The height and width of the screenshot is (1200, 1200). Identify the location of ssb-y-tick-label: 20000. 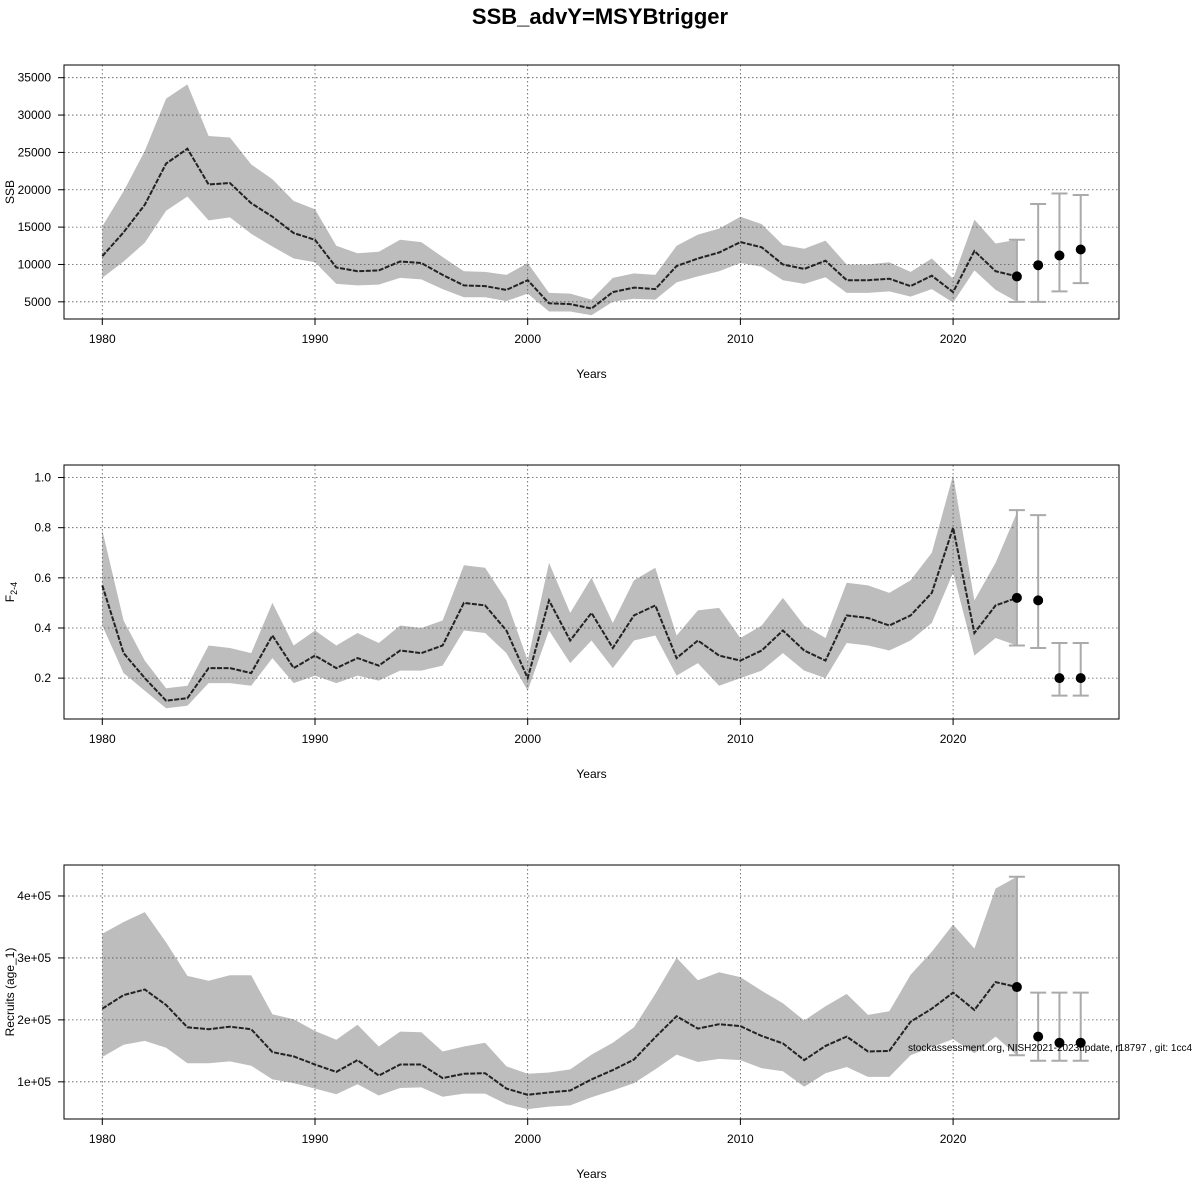
(35, 190).